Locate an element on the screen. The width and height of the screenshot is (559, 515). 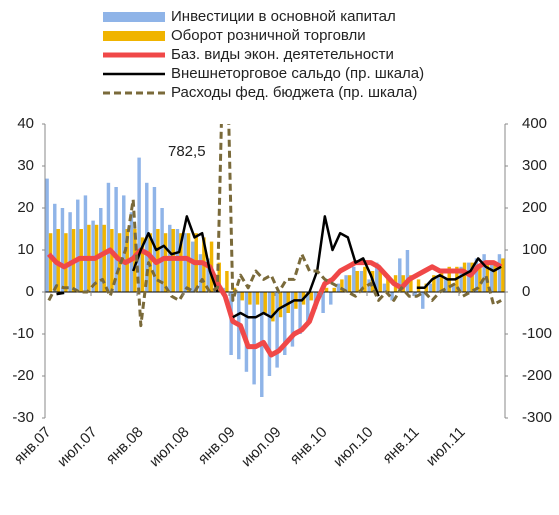
legend-label: Внешнеторговое сальдо (пр. шкала) is located at coordinates (297, 73).